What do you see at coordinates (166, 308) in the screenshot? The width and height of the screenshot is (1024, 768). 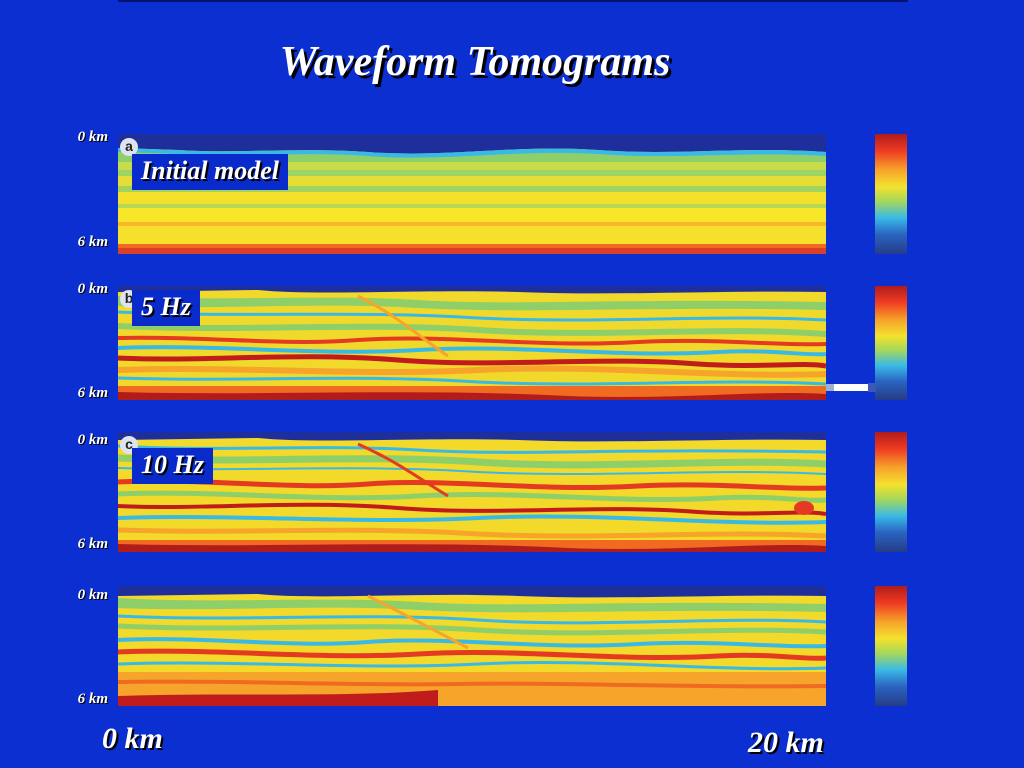 I see `panel-label: 5 Hz` at bounding box center [166, 308].